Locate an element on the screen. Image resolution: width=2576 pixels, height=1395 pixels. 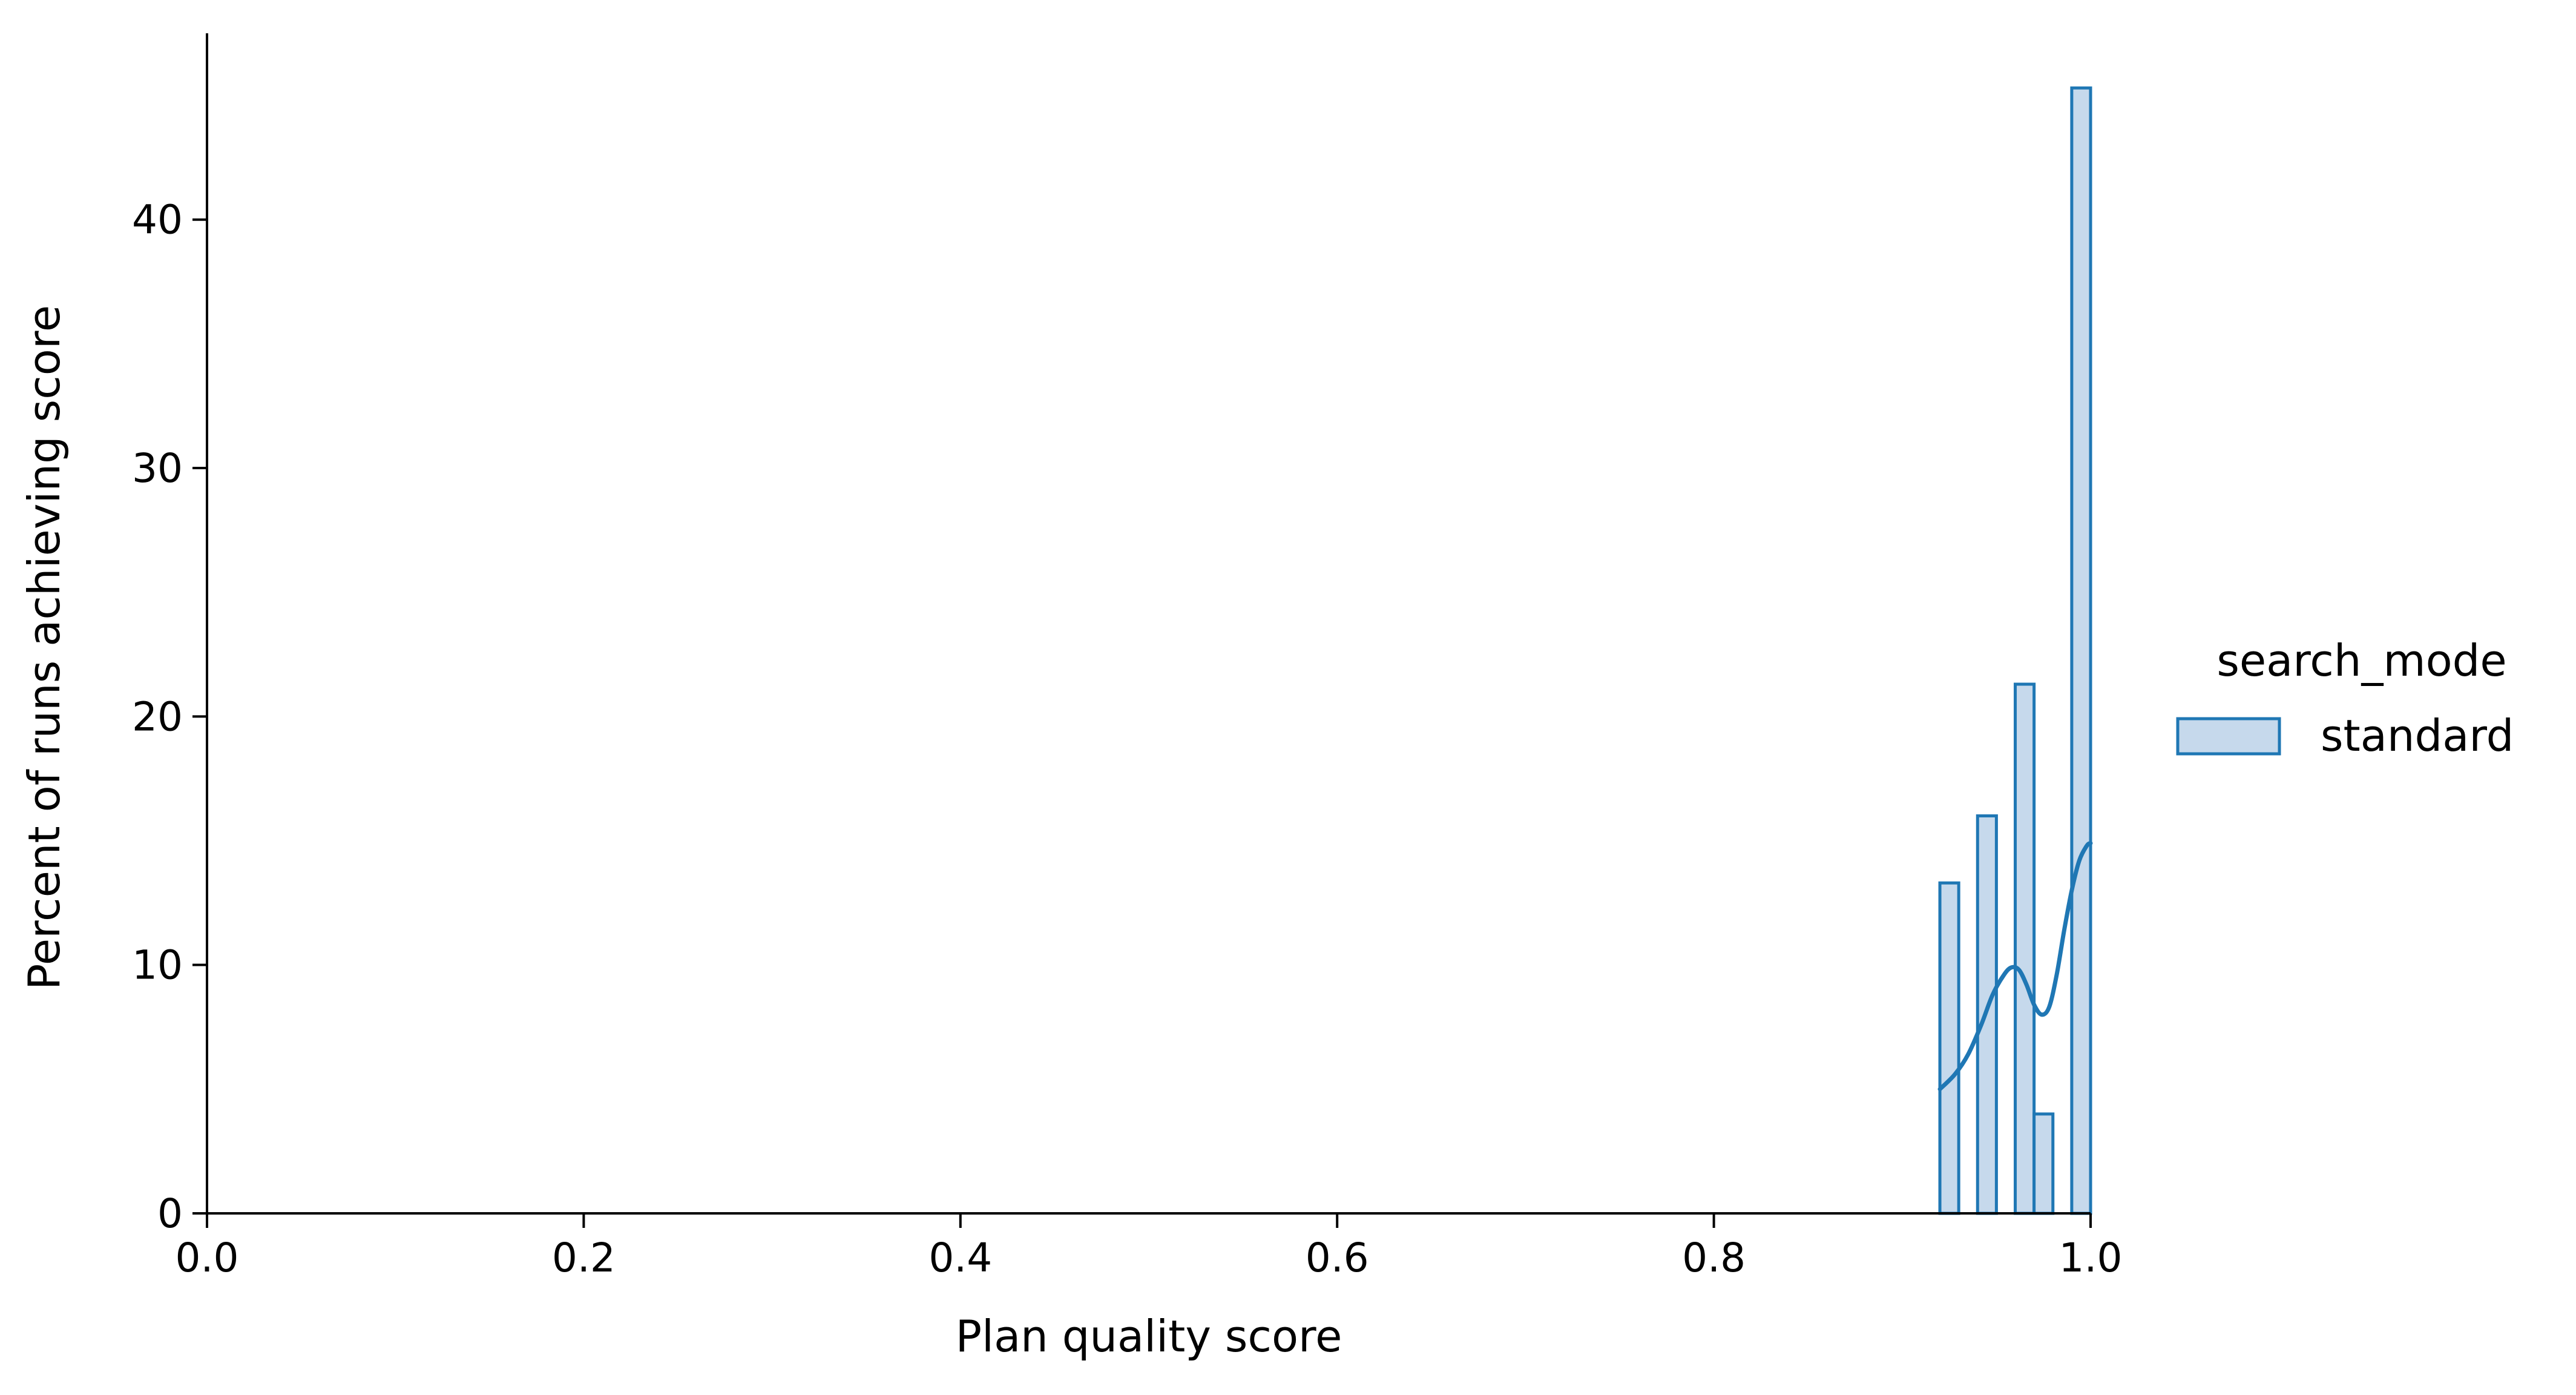
histogram-bars is located at coordinates (2015, 650).